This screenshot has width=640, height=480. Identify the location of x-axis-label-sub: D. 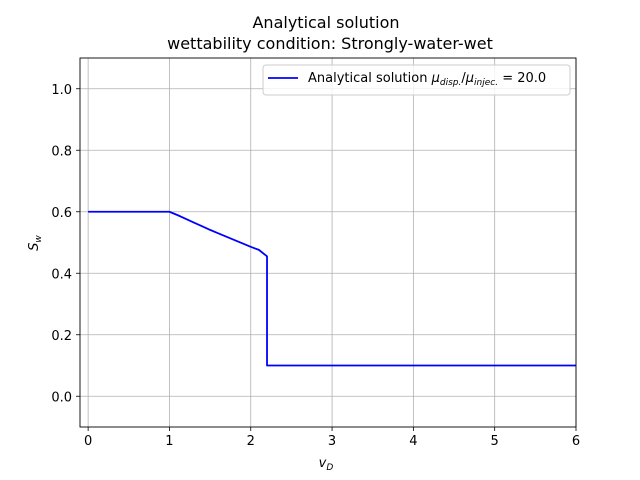
(329, 468).